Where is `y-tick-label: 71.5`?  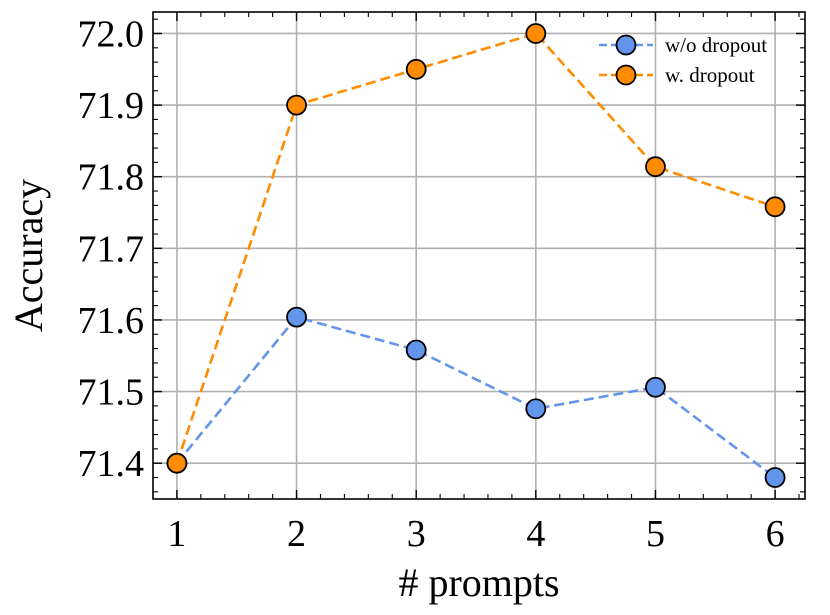 y-tick-label: 71.5 is located at coordinates (111, 393).